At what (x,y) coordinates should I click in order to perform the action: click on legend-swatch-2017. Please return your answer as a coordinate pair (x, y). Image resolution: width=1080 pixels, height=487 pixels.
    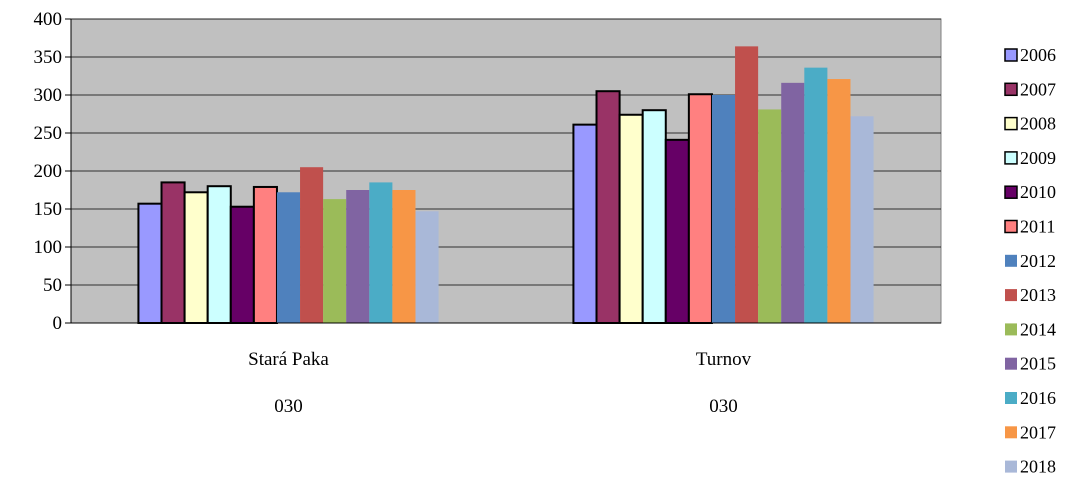
    Looking at the image, I should click on (1011, 432).